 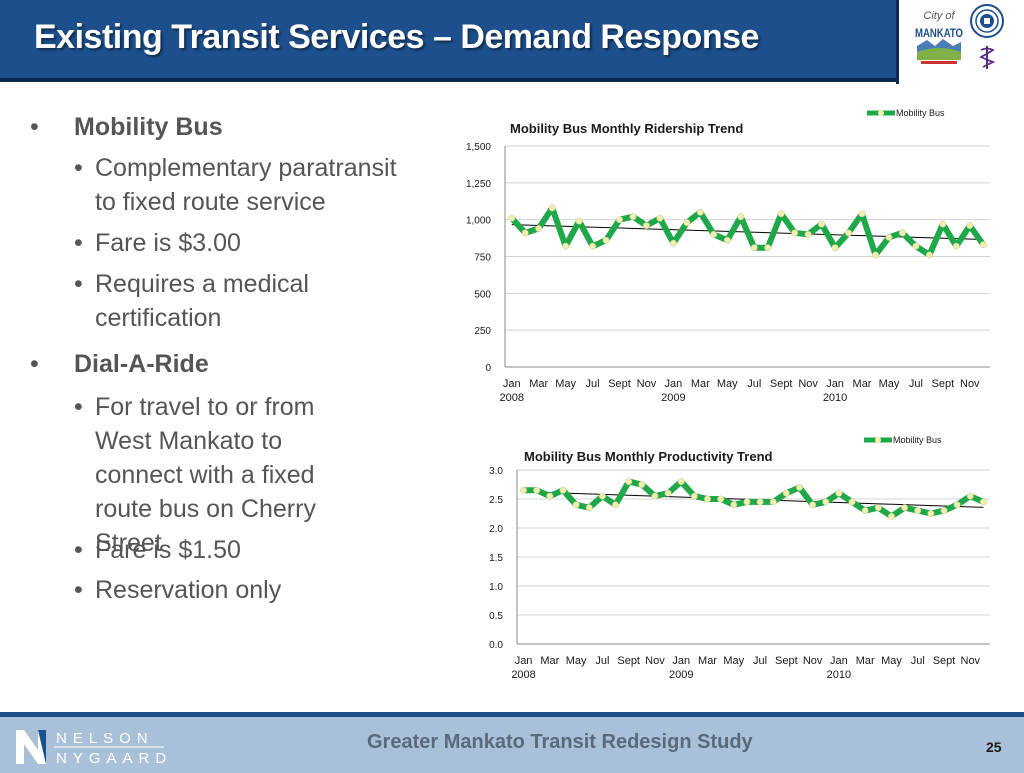 What do you see at coordinates (648, 456) in the screenshot?
I see `chart-title: Mobility Bus Monthly Productivity Trend` at bounding box center [648, 456].